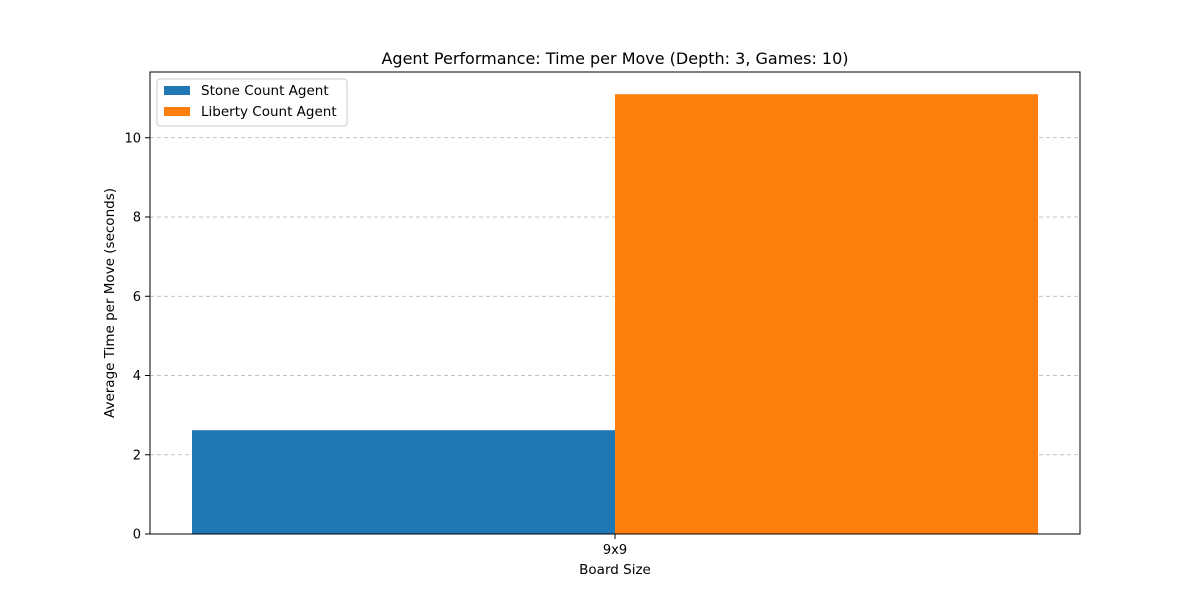 The image size is (1200, 604). I want to click on legend-label-stone-count-agent: Stone Count Agent, so click(265, 91).